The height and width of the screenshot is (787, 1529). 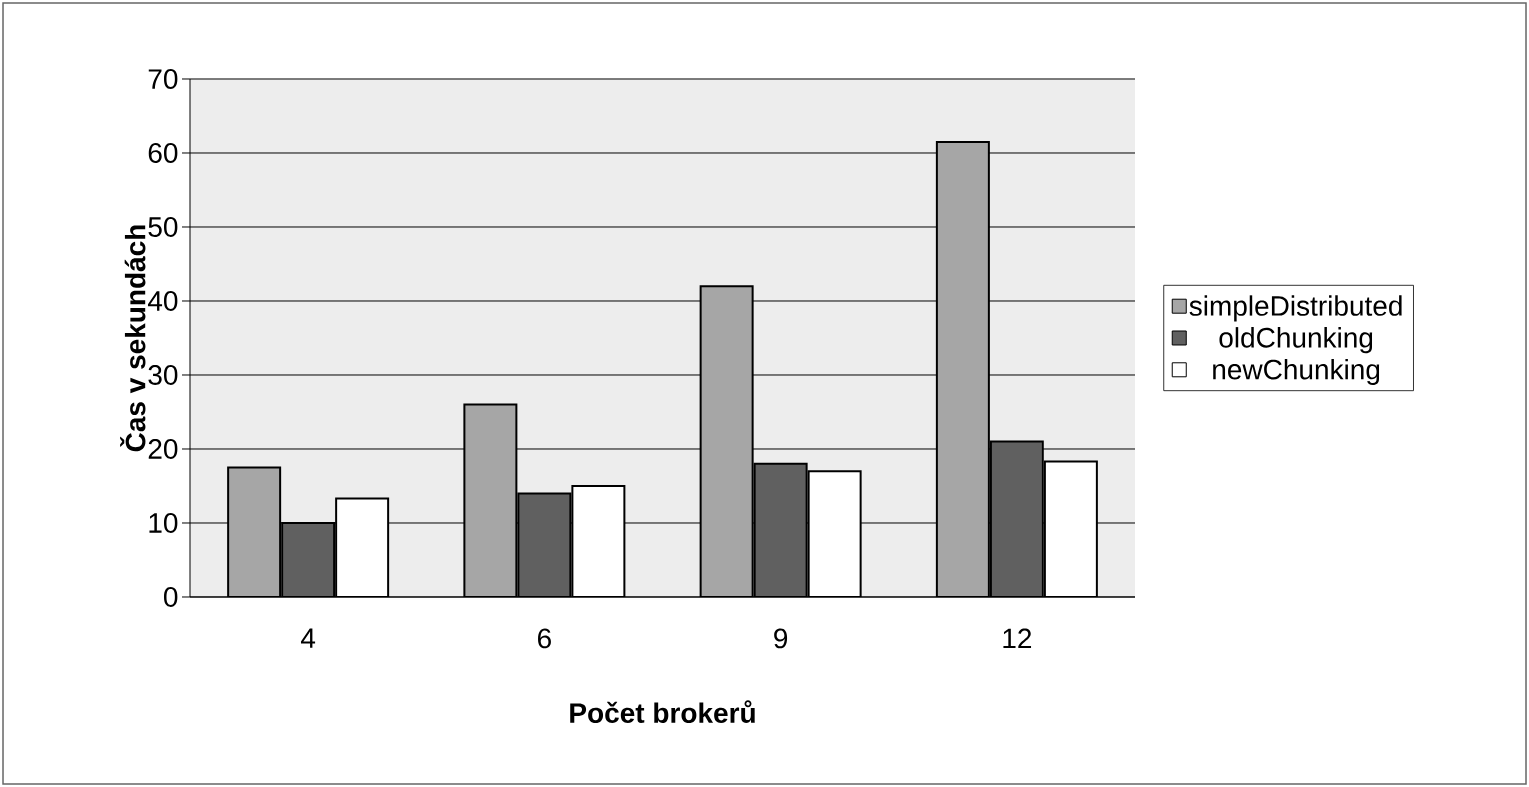 I want to click on y-tick-label: 0, so click(x=171, y=597).